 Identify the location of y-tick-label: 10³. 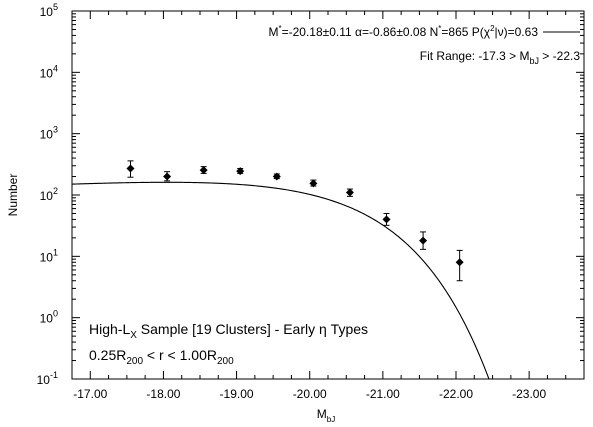
(49, 133).